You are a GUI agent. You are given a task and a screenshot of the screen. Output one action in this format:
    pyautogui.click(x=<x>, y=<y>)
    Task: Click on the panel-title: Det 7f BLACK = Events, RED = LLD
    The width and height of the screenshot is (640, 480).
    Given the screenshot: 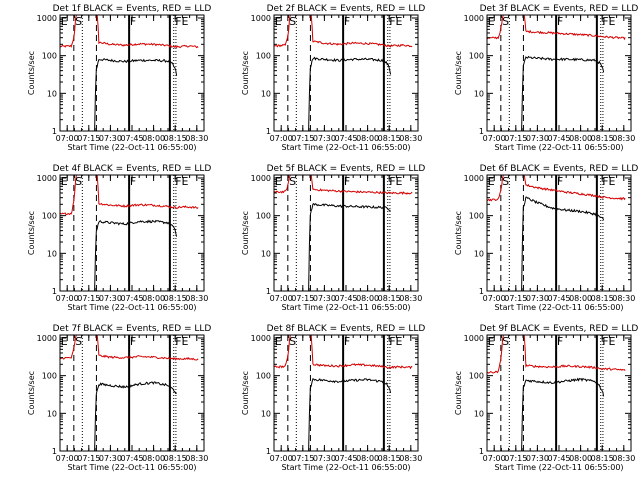 What is the action you would take?
    pyautogui.click(x=132, y=329)
    